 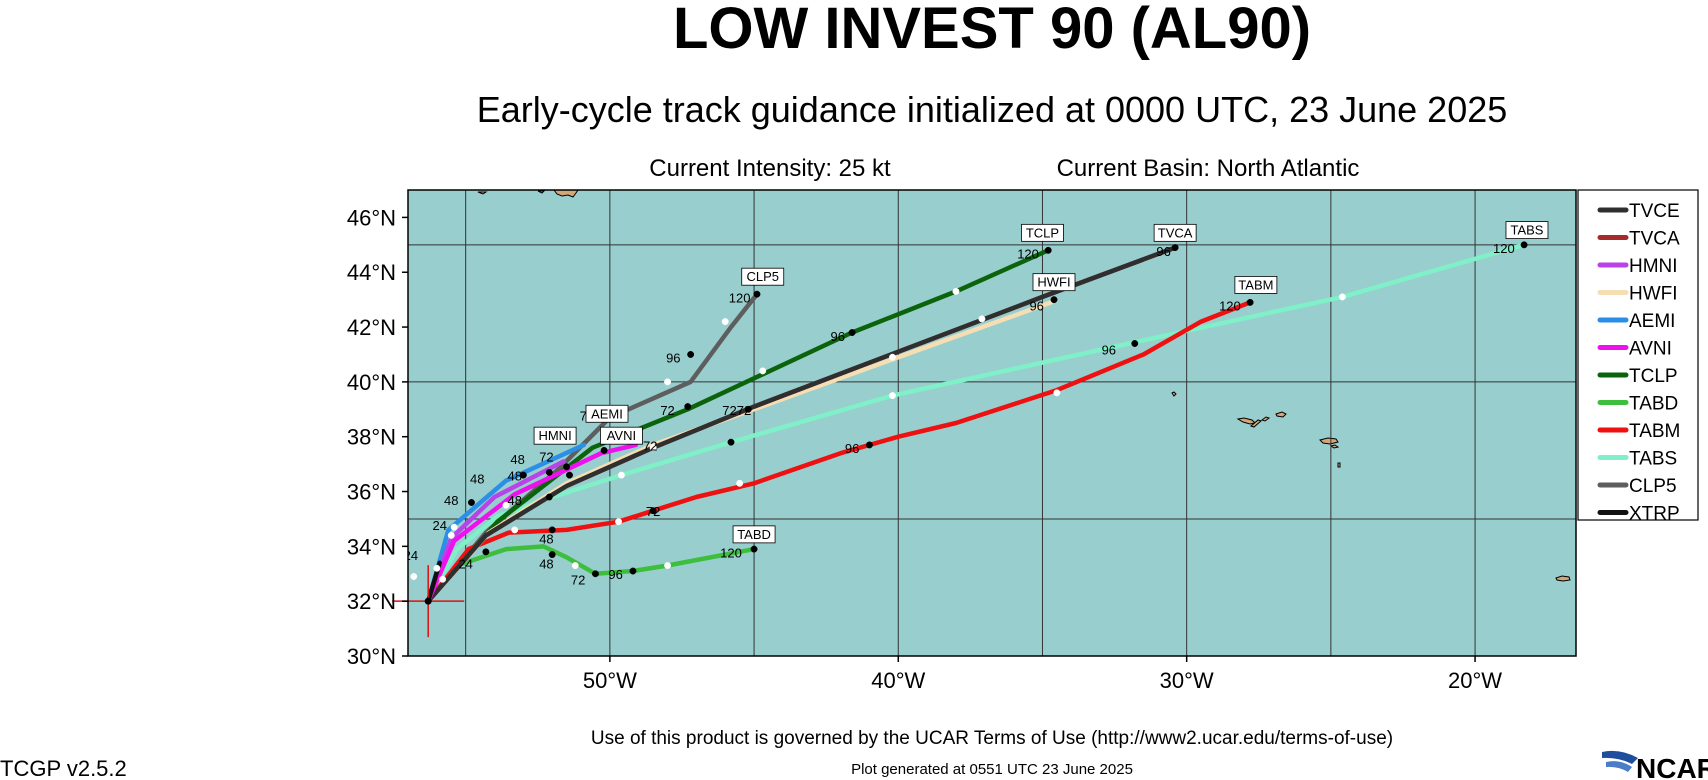 I want to click on model-tag-box-hmni, so click(x=555, y=435).